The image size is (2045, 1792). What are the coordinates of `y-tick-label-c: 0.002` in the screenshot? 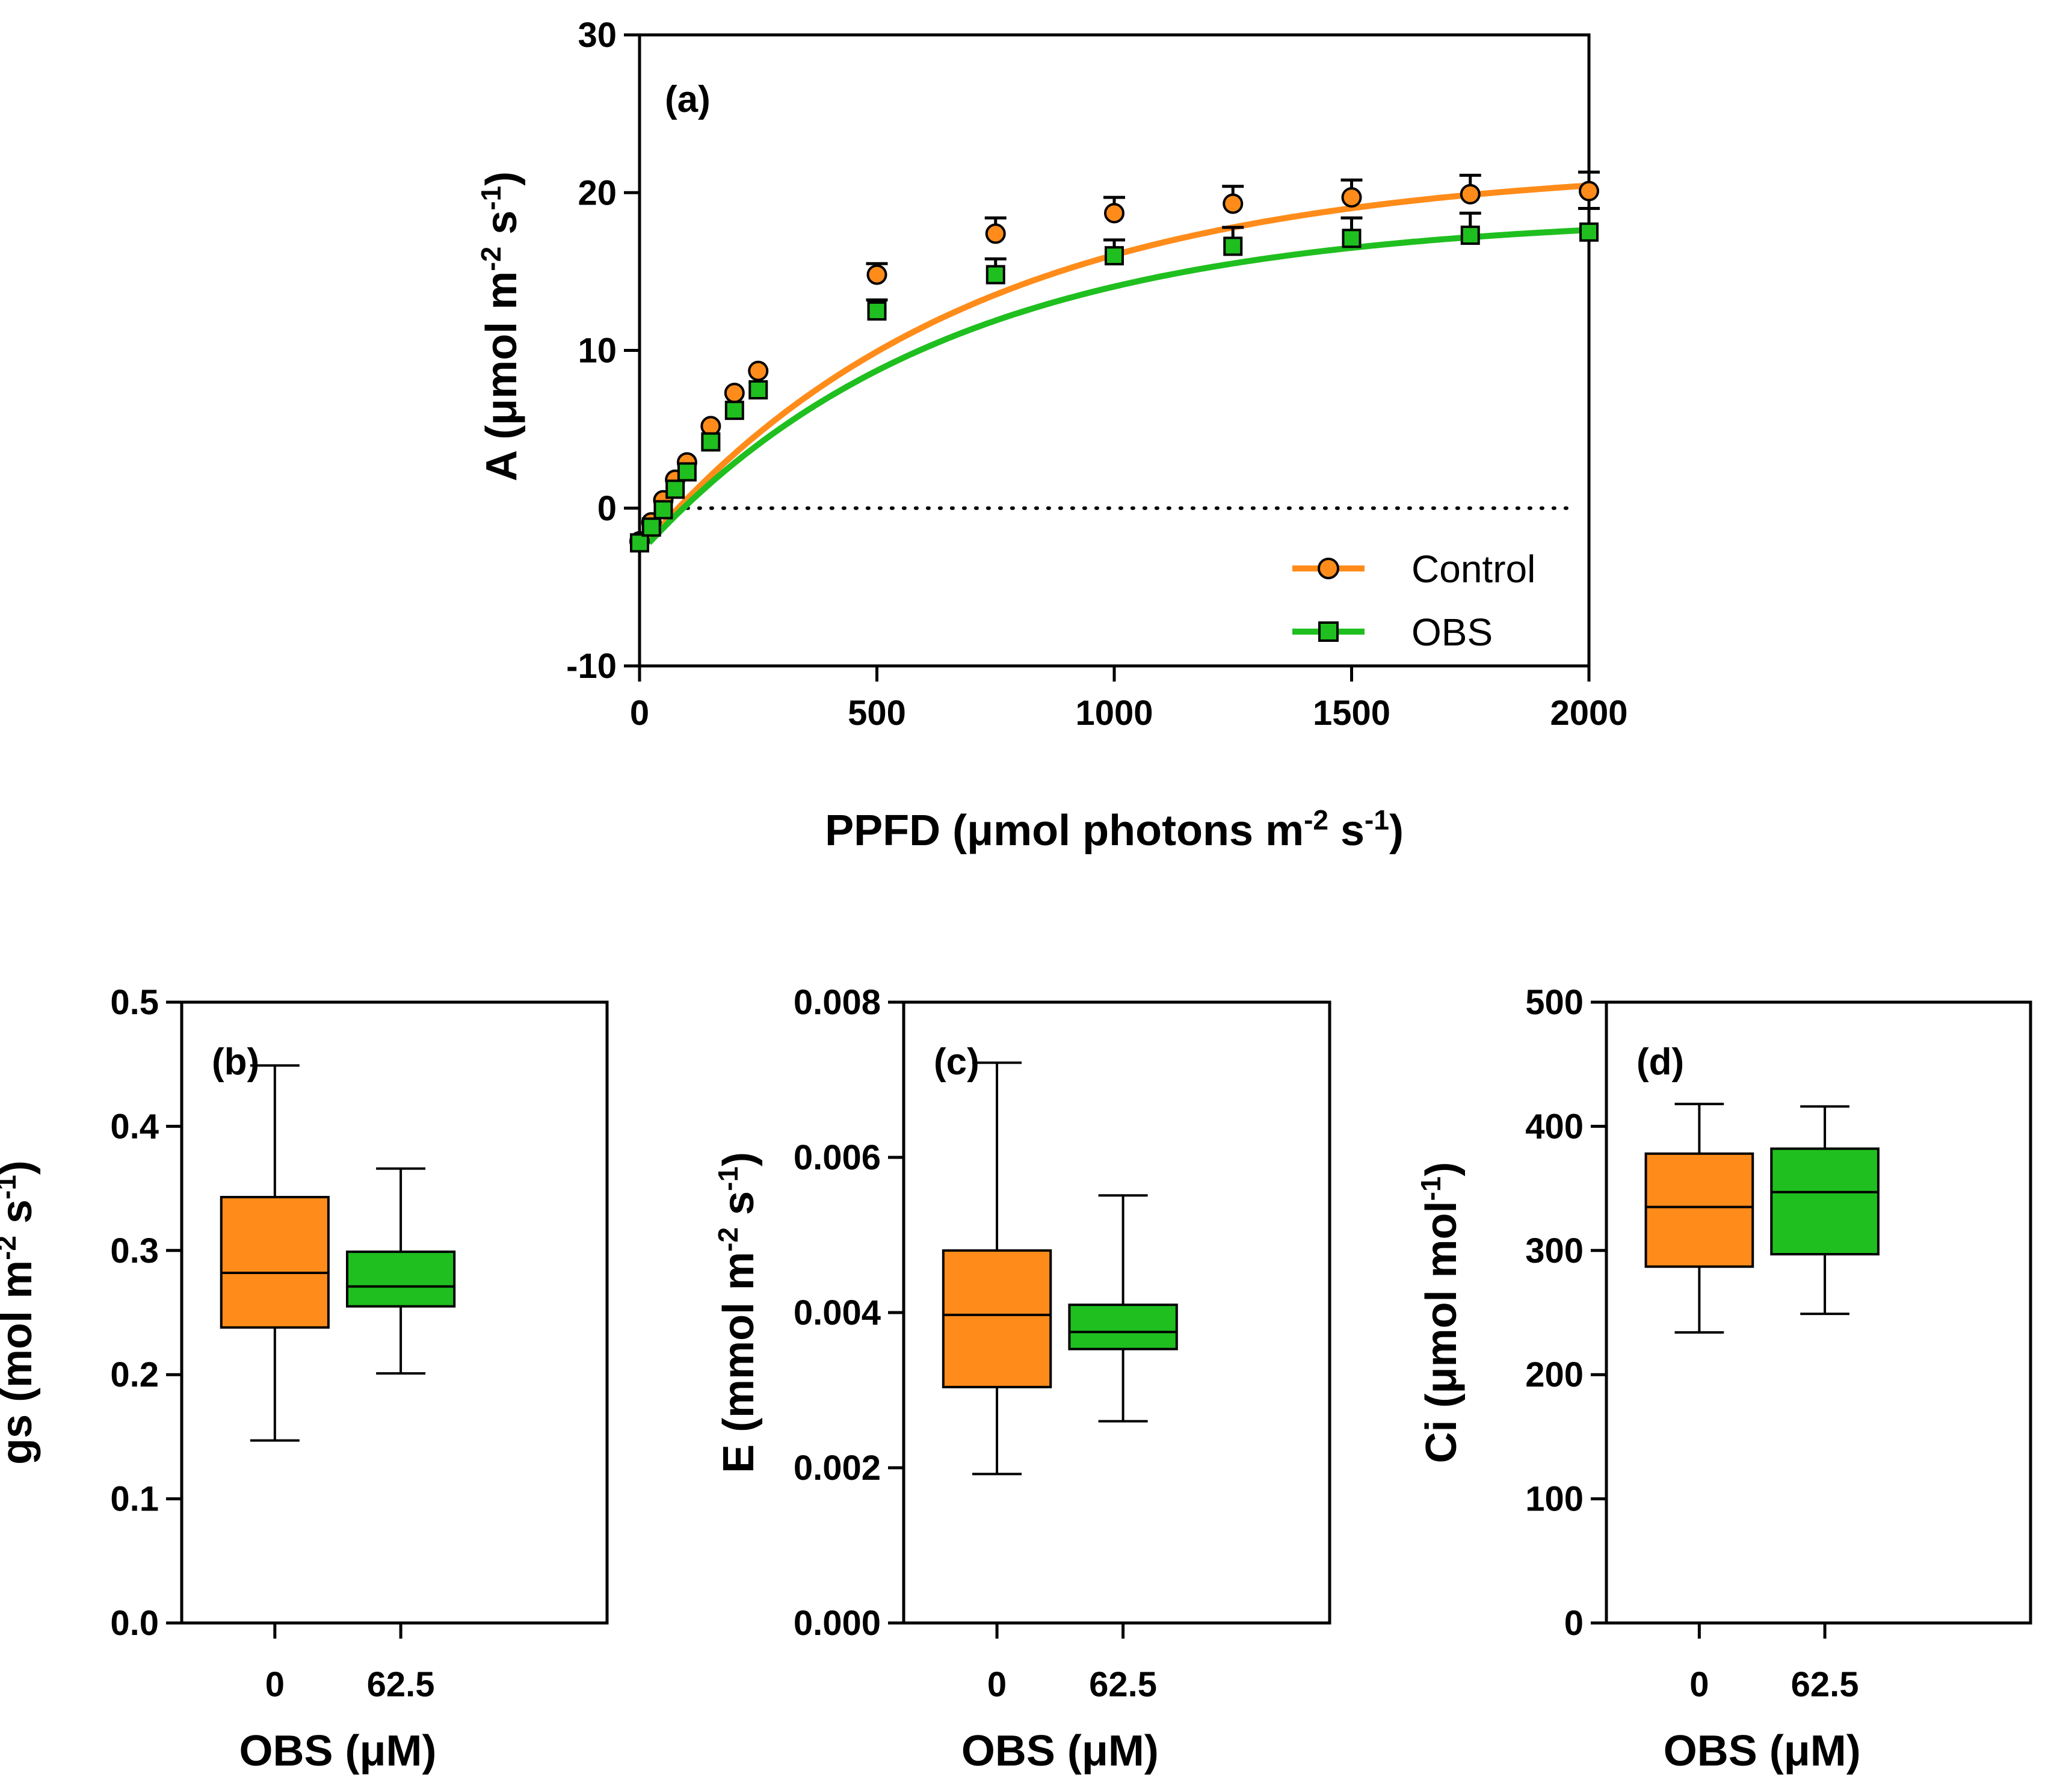 It's located at (837, 1468).